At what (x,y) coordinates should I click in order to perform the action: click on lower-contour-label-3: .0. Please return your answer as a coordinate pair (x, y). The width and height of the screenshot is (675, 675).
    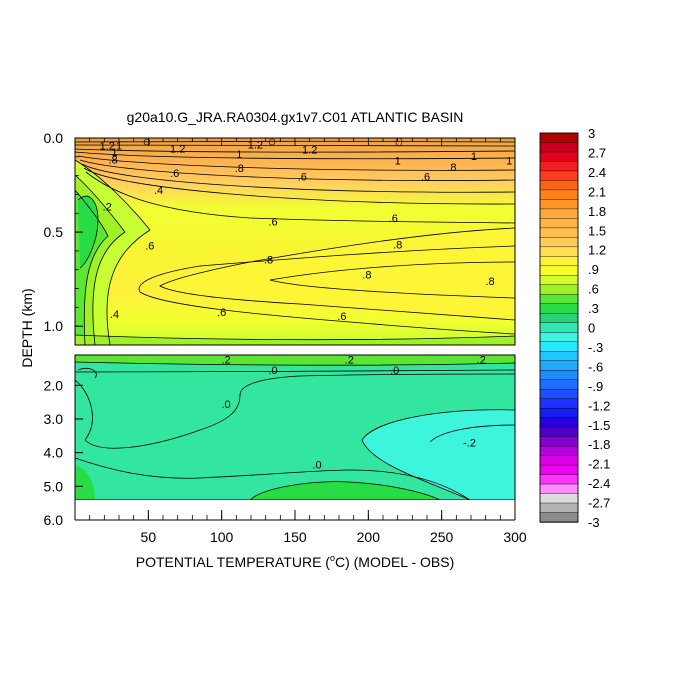
    Looking at the image, I should click on (272, 371).